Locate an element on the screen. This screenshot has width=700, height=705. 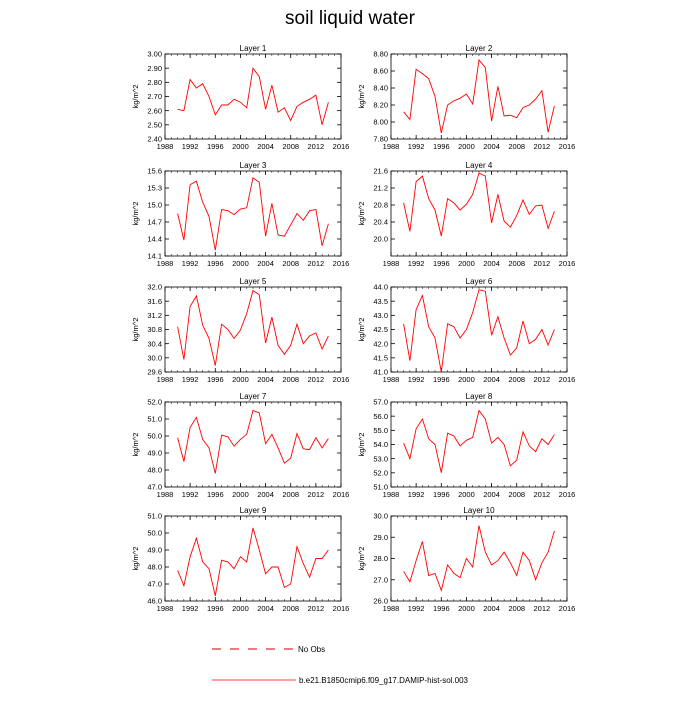
y-tick-label: 2.50 is located at coordinates (154, 124).